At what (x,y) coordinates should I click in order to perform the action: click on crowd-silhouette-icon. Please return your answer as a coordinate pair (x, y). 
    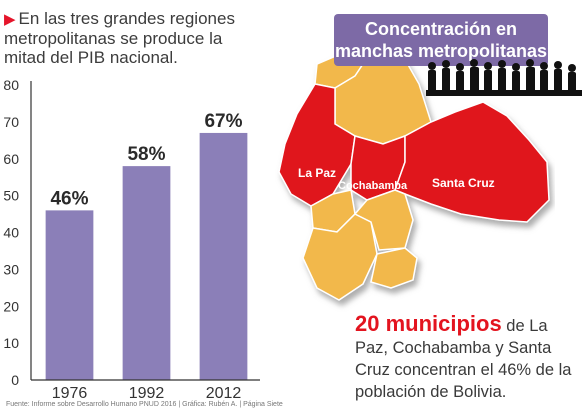
    Looking at the image, I should click on (504, 77).